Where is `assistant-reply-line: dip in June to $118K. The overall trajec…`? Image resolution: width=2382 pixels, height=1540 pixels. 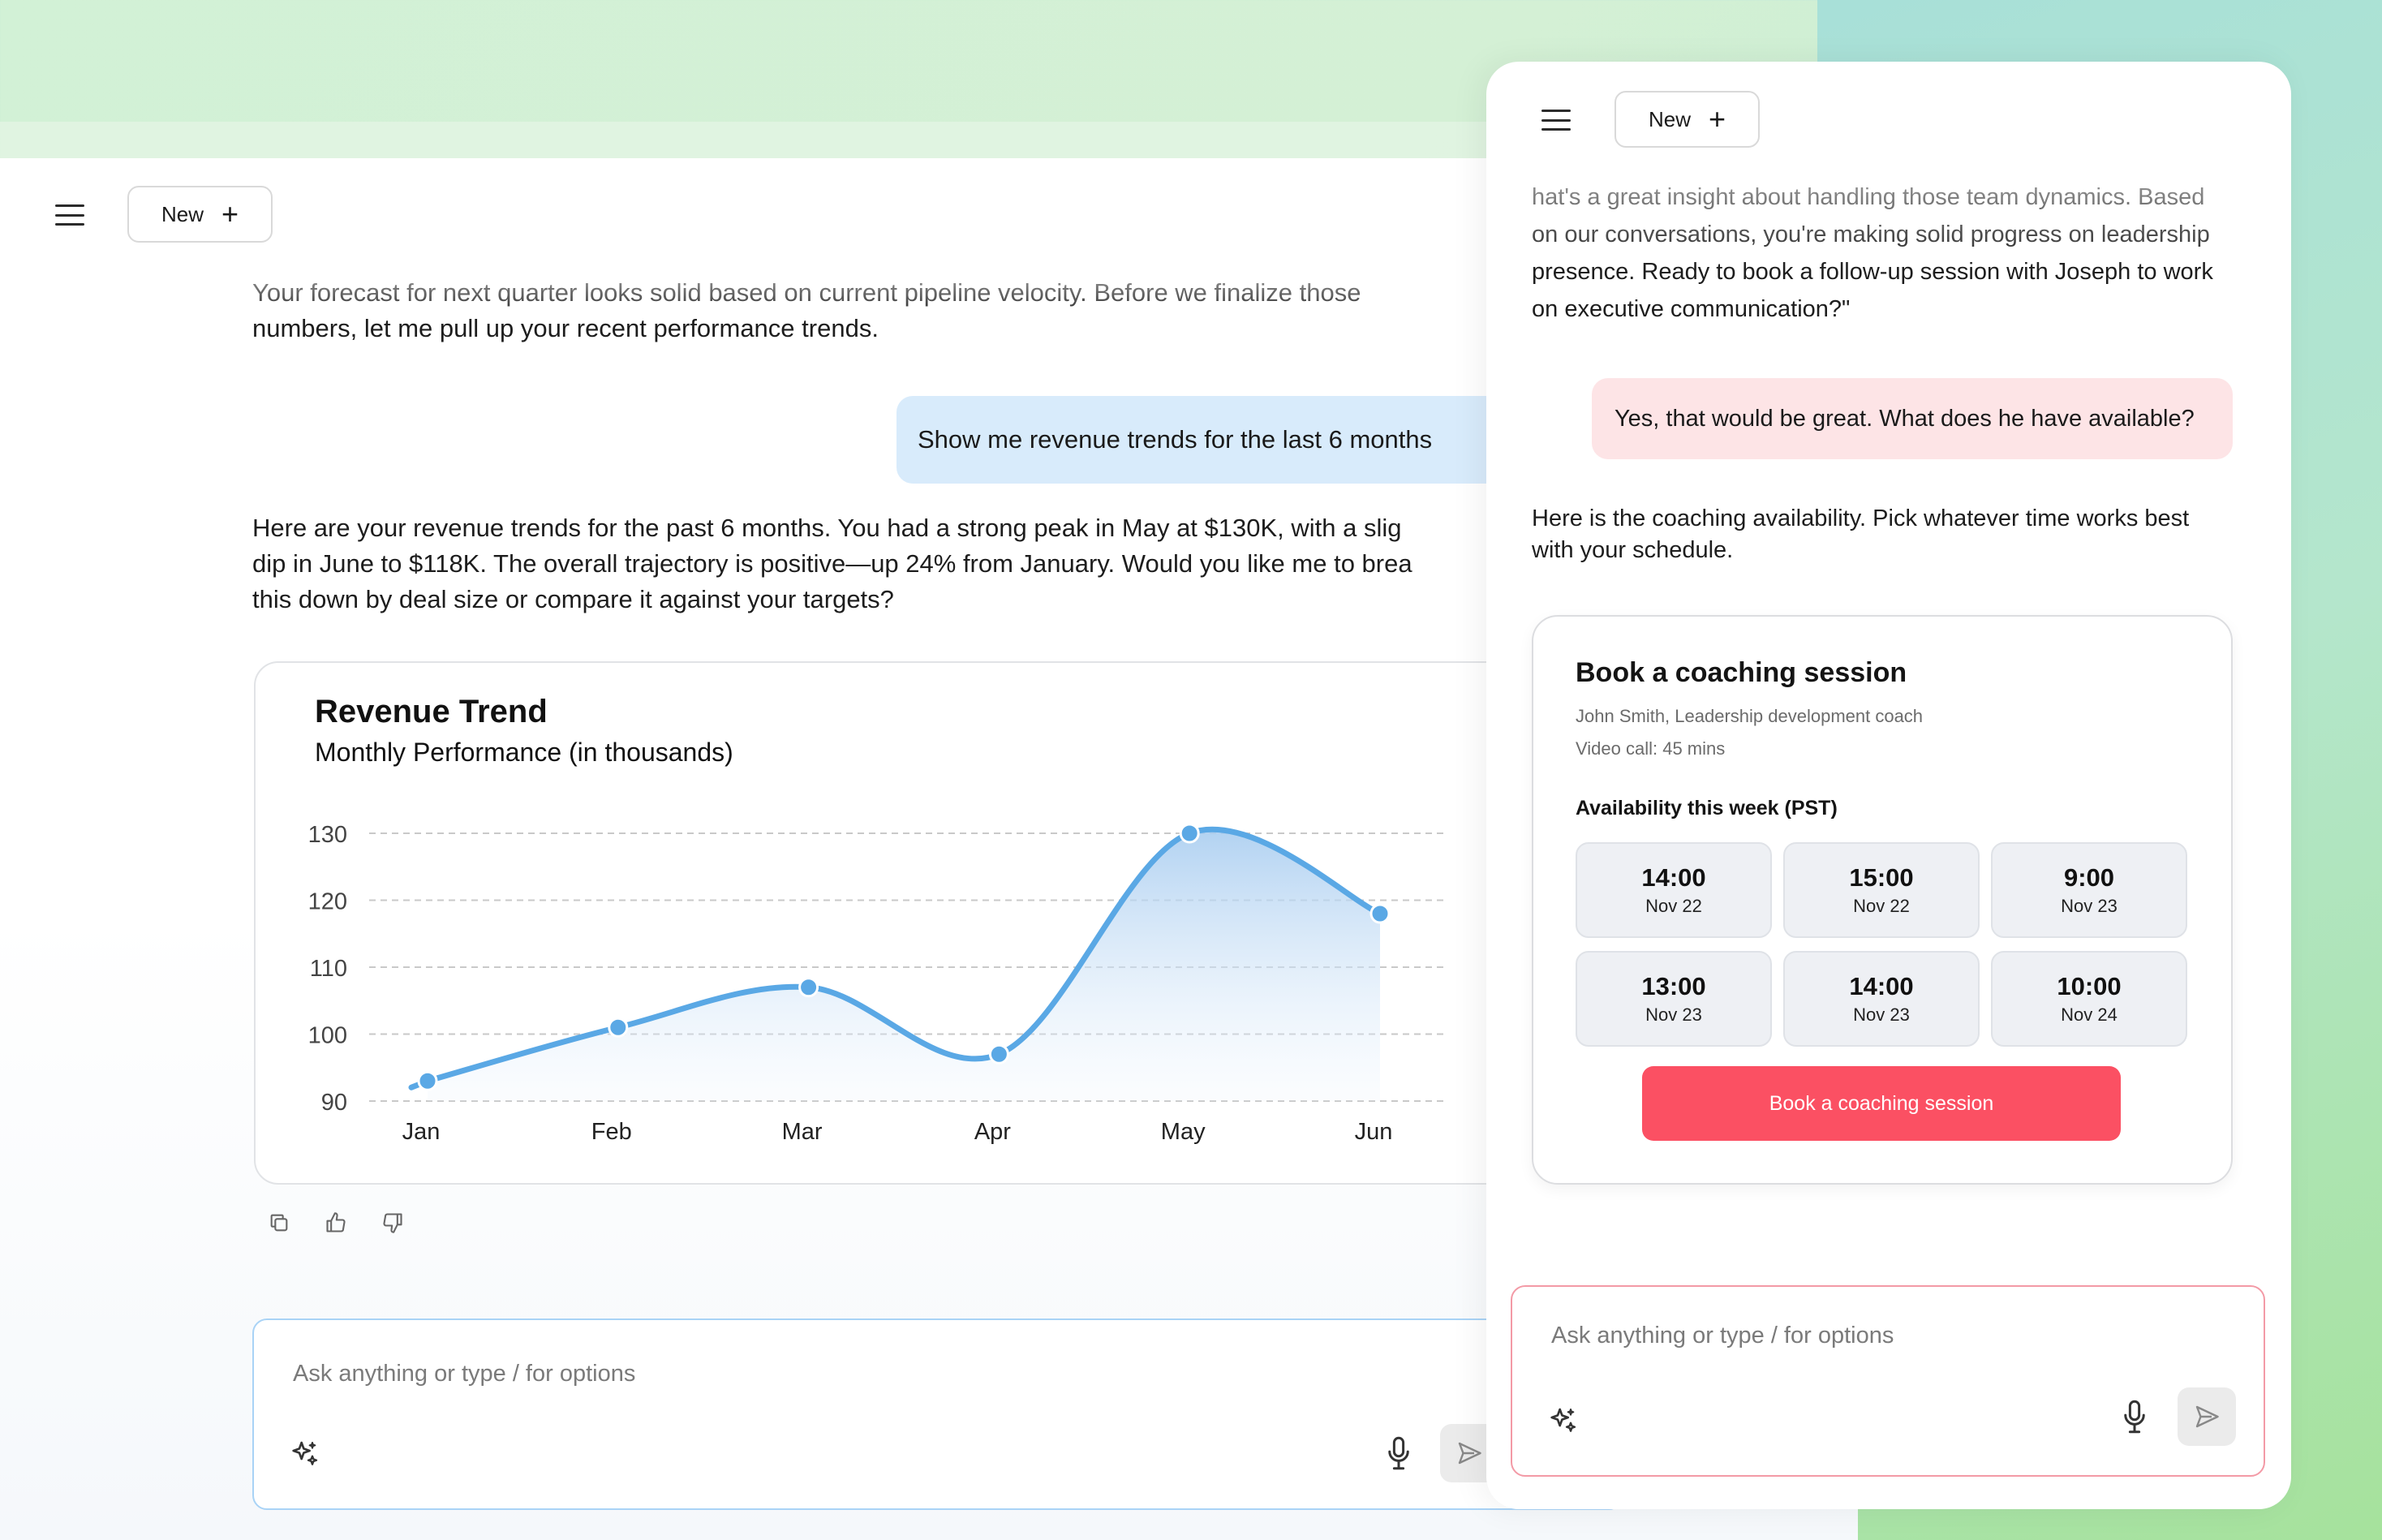
assistant-reply-line: dip in June to $118K. The overall trajec… is located at coordinates (832, 563).